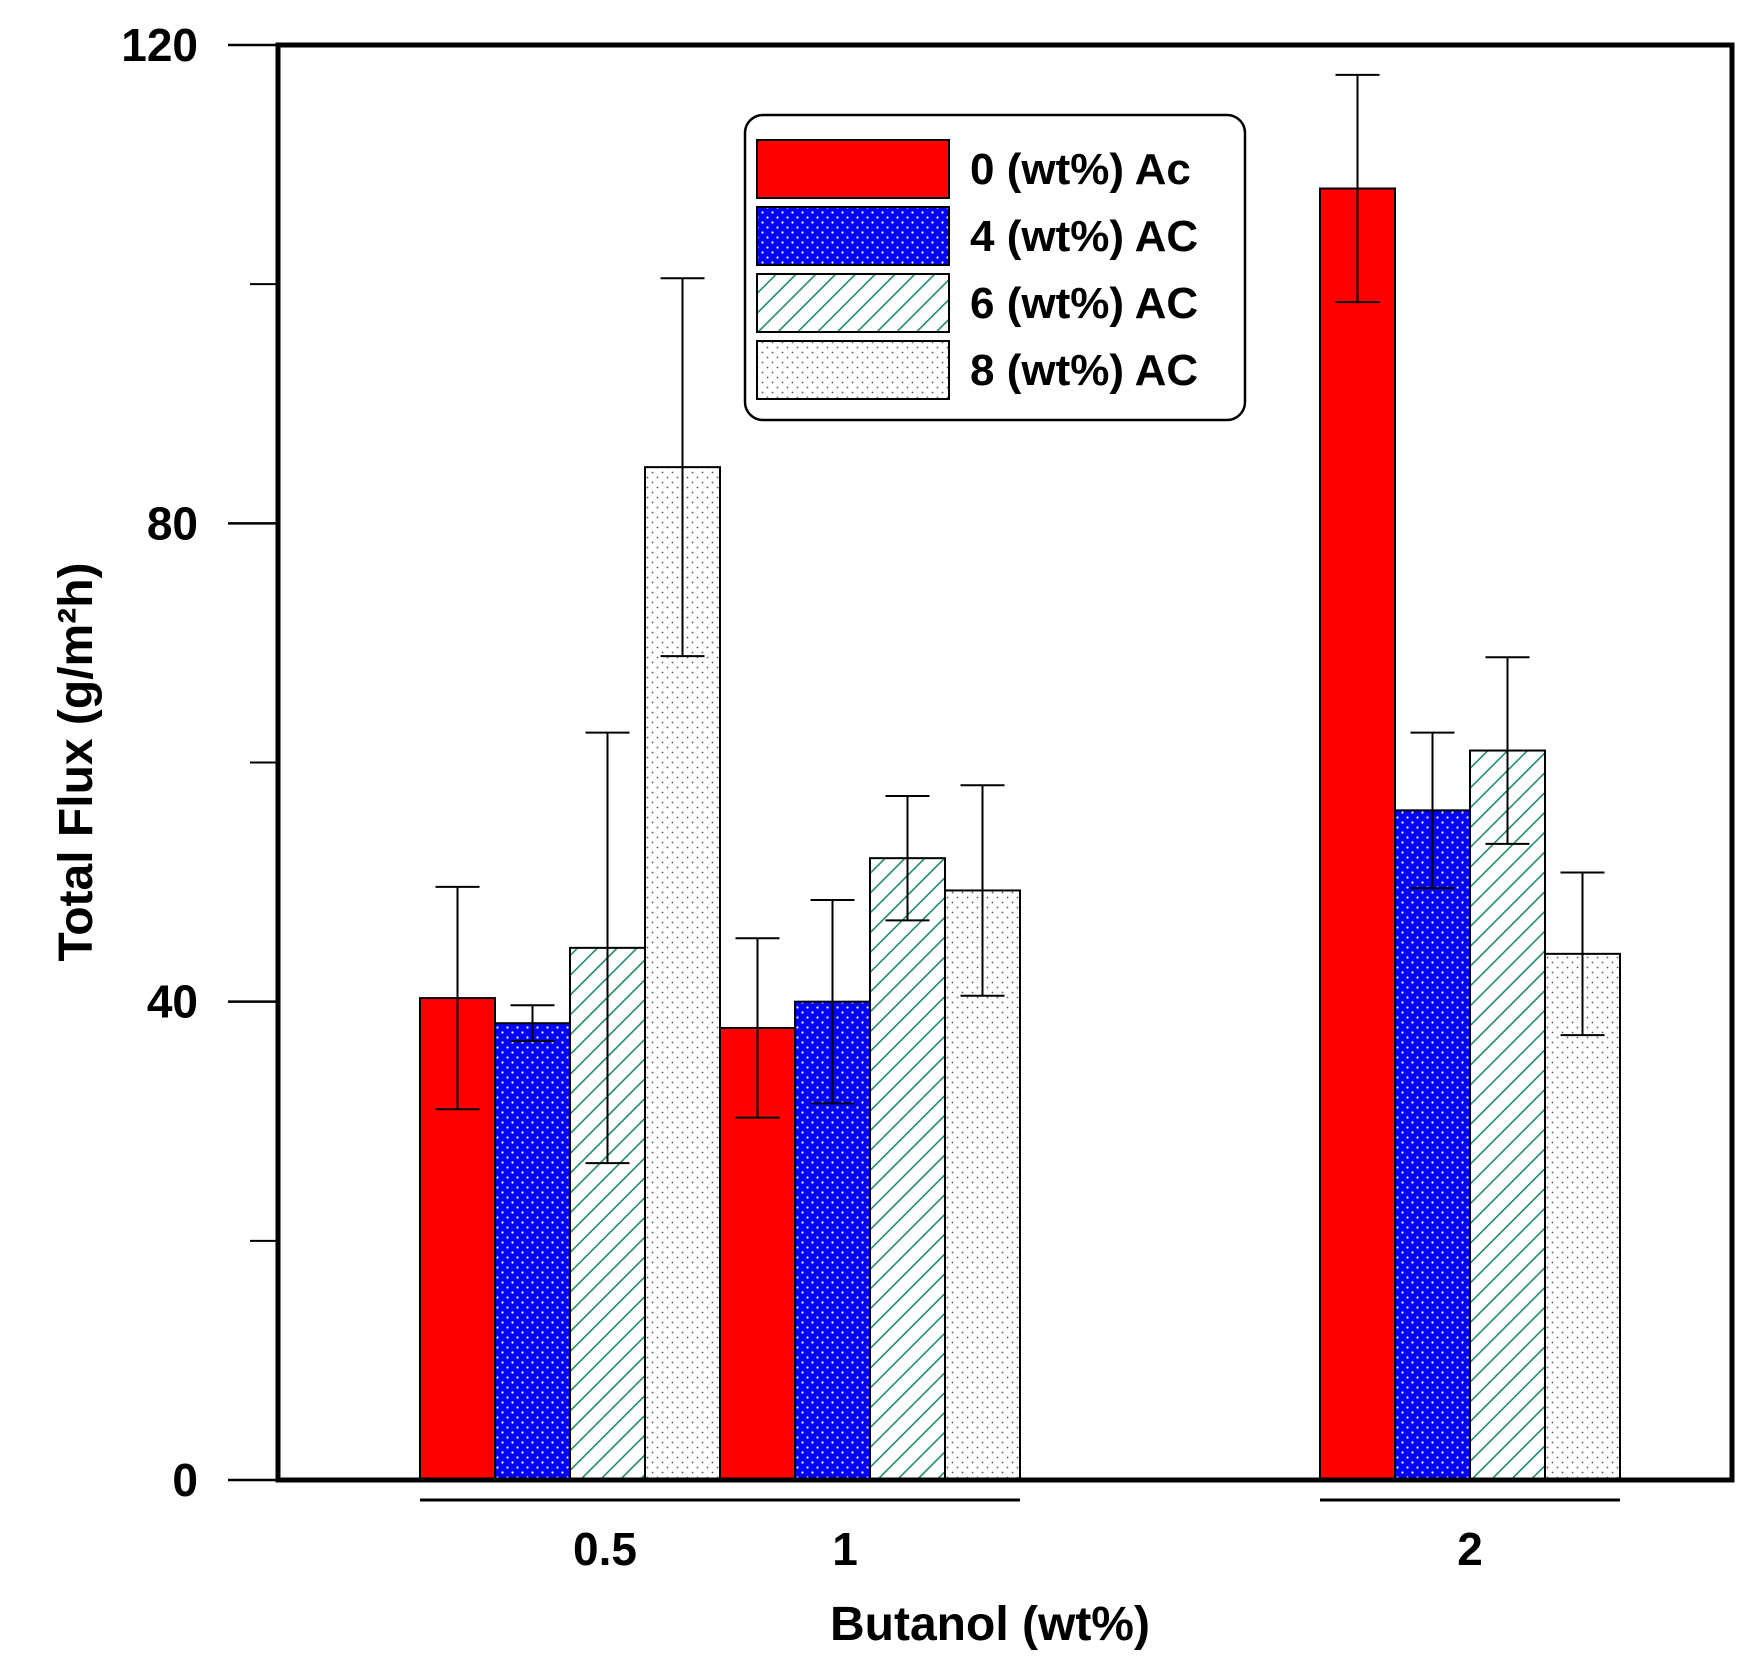  I want to click on x-axis-title: Butanol (wt%), so click(990, 1624).